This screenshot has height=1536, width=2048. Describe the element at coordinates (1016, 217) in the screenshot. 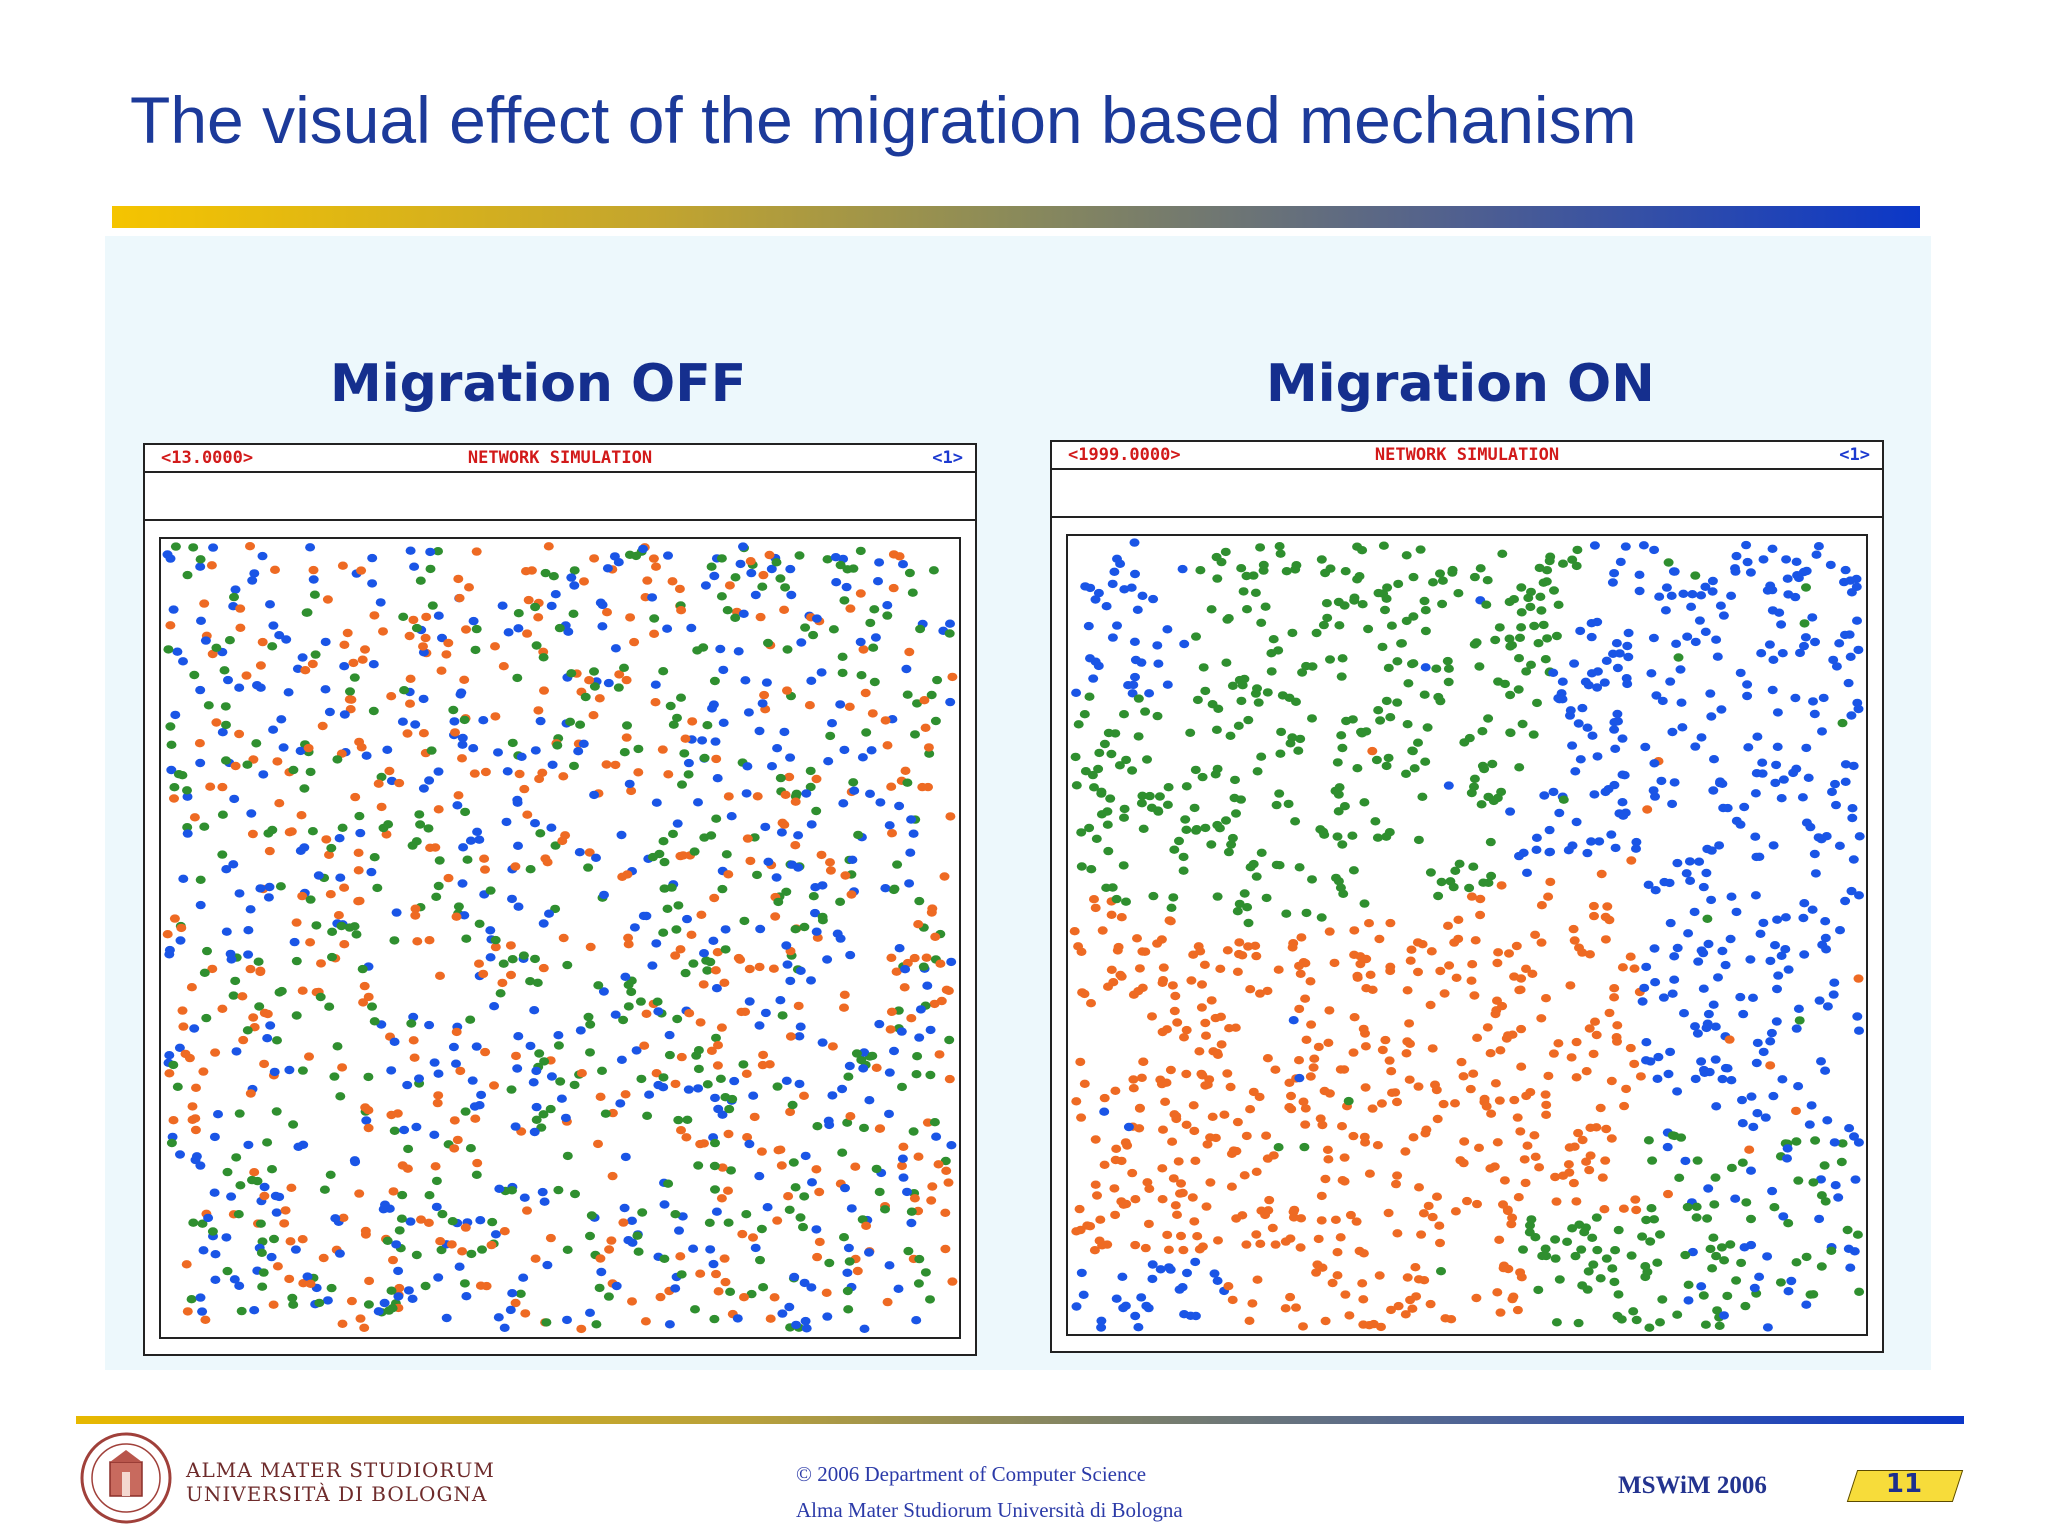

I see `title-divider` at that location.